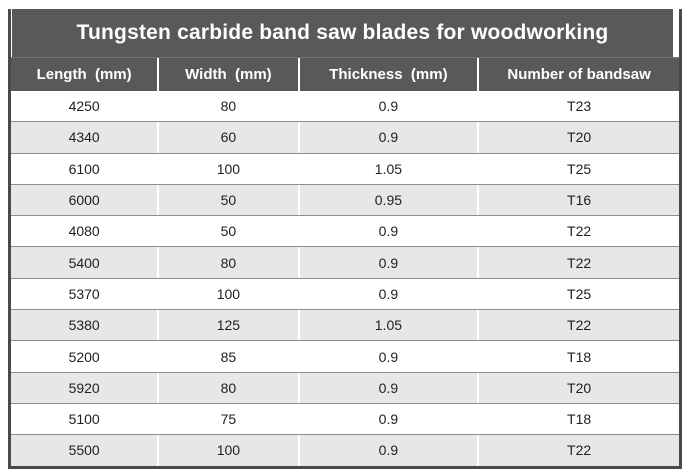 This screenshot has width=694, height=469. Describe the element at coordinates (84, 106) in the screenshot. I see `table-cell: 4250` at that location.